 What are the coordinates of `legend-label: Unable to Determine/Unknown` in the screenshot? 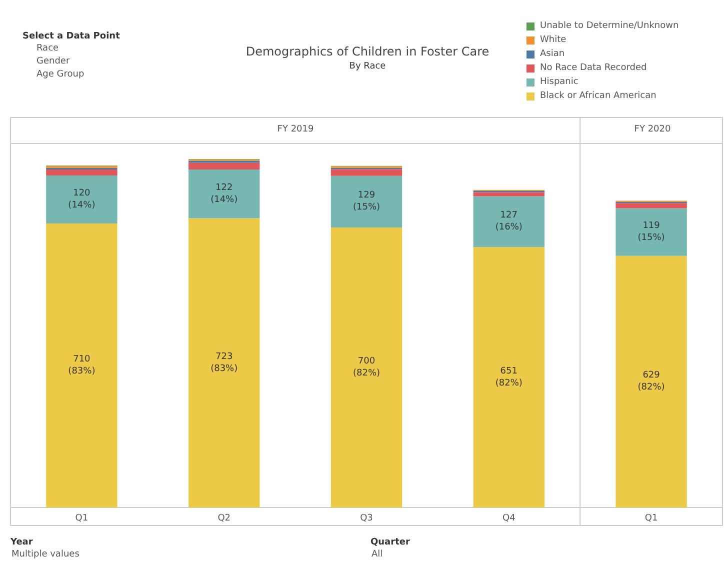 It's located at (609, 26).